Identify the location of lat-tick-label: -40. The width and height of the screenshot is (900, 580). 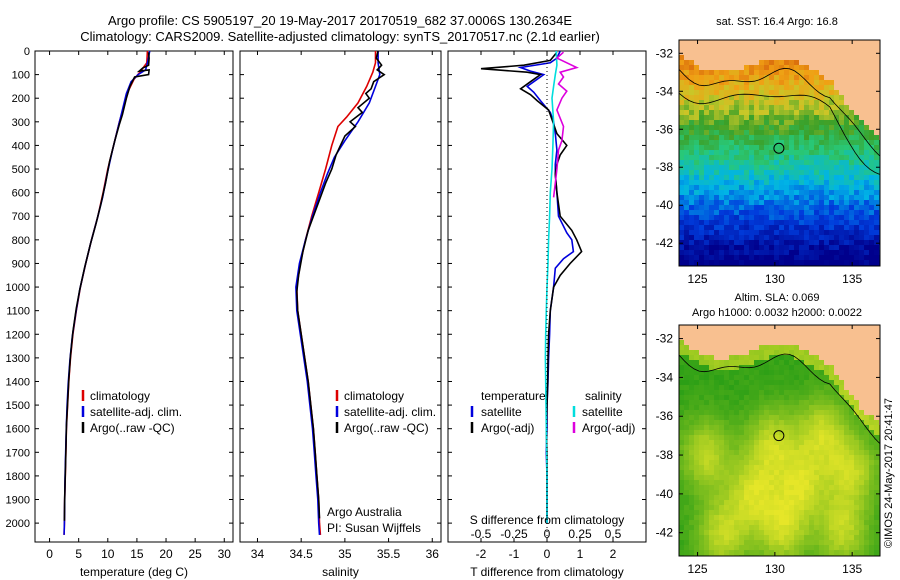
(665, 494).